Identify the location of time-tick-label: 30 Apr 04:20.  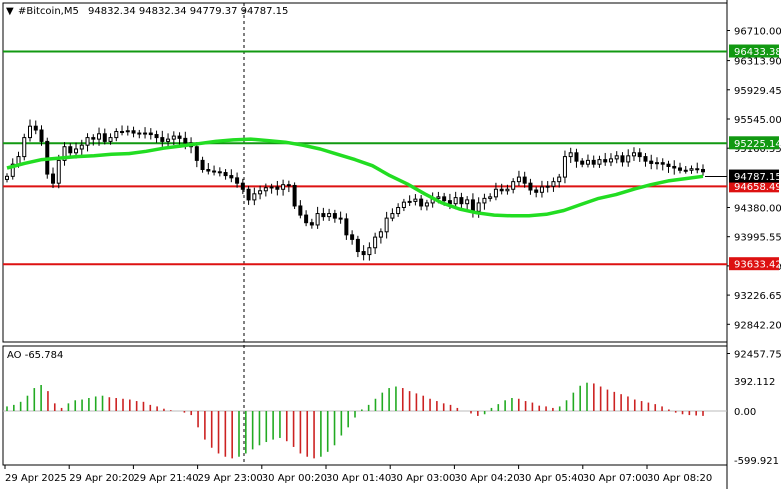
(486, 478).